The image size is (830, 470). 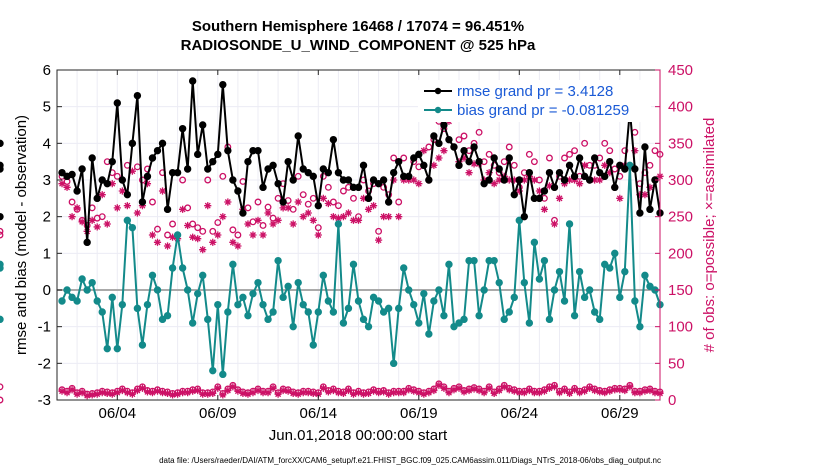 What do you see at coordinates (47, 290) in the screenshot?
I see `left-y-tick-label: 0` at bounding box center [47, 290].